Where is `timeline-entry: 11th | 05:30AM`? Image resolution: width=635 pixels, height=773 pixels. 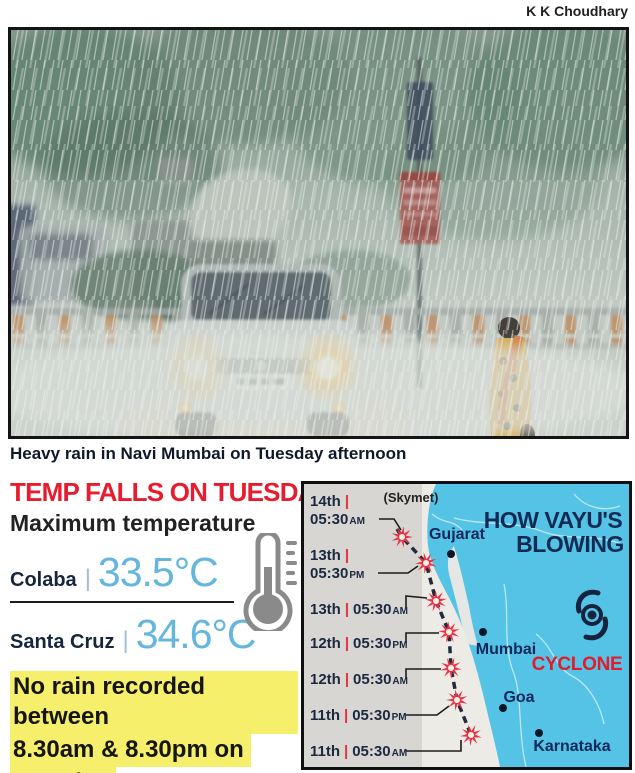
timeline-entry: 11th | 05:30AM is located at coordinates (358, 751).